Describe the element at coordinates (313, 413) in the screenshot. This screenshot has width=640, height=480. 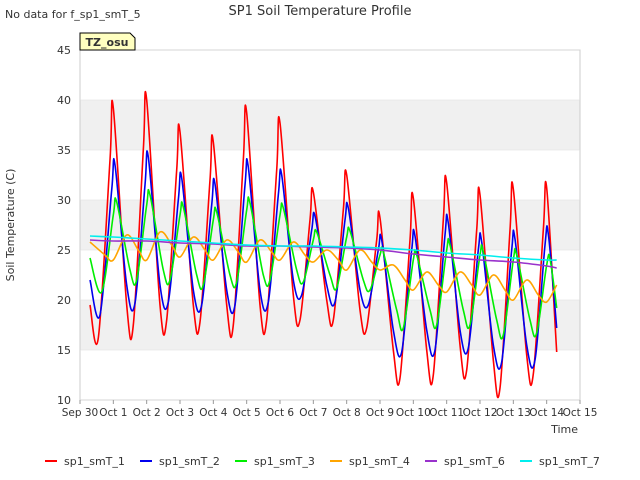
I see `x-tick-label: Oct 7` at that location.